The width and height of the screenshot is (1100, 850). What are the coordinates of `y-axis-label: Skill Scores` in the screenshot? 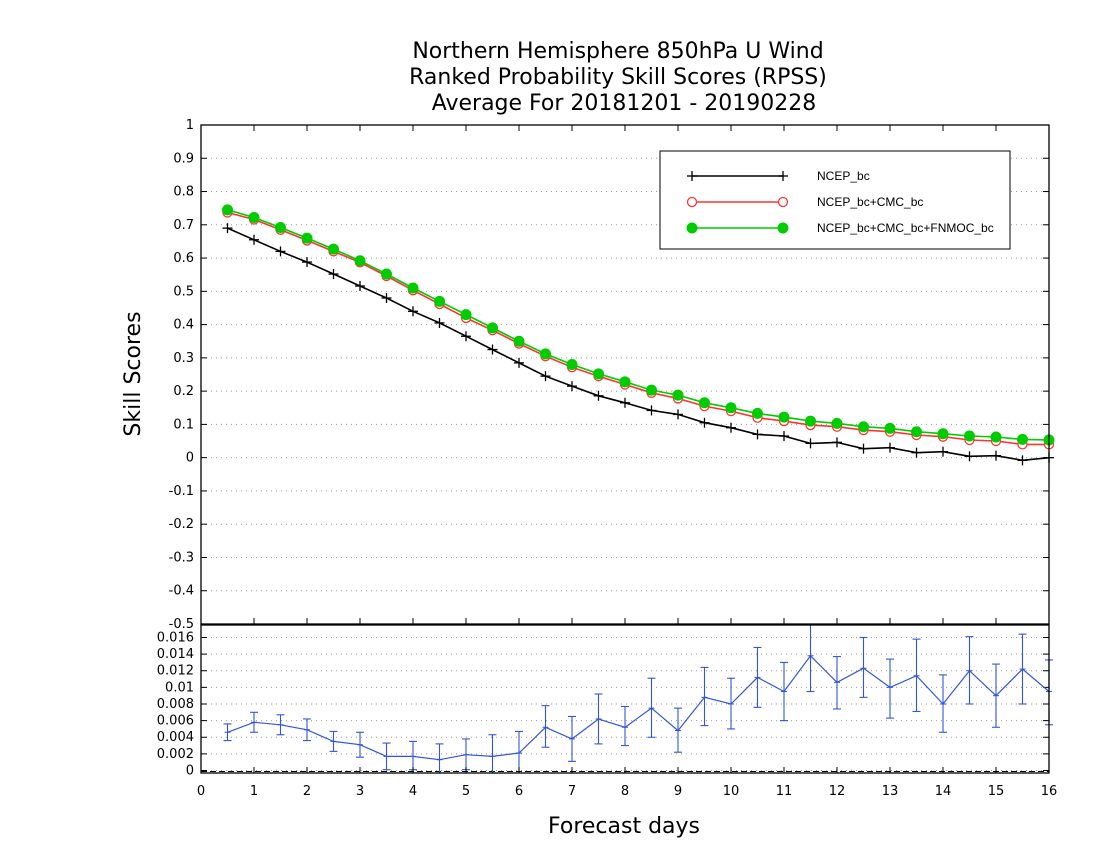 It's located at (133, 373).